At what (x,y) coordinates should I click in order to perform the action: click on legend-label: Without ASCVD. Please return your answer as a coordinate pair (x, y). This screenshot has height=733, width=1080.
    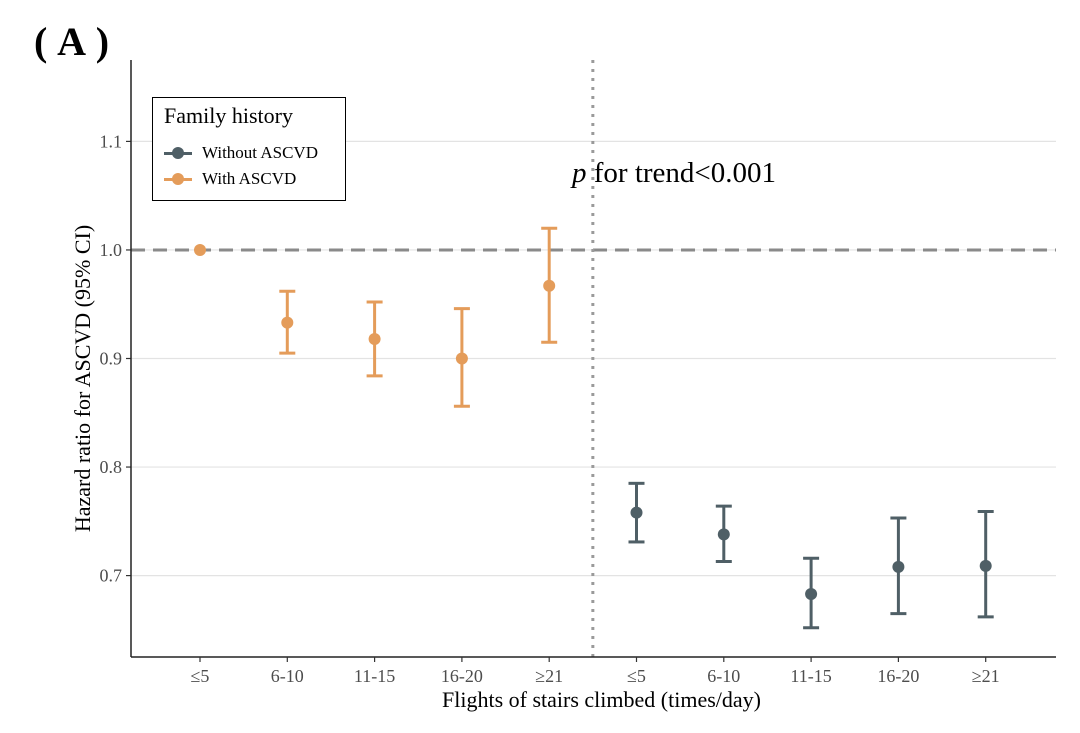
    Looking at the image, I should click on (260, 152).